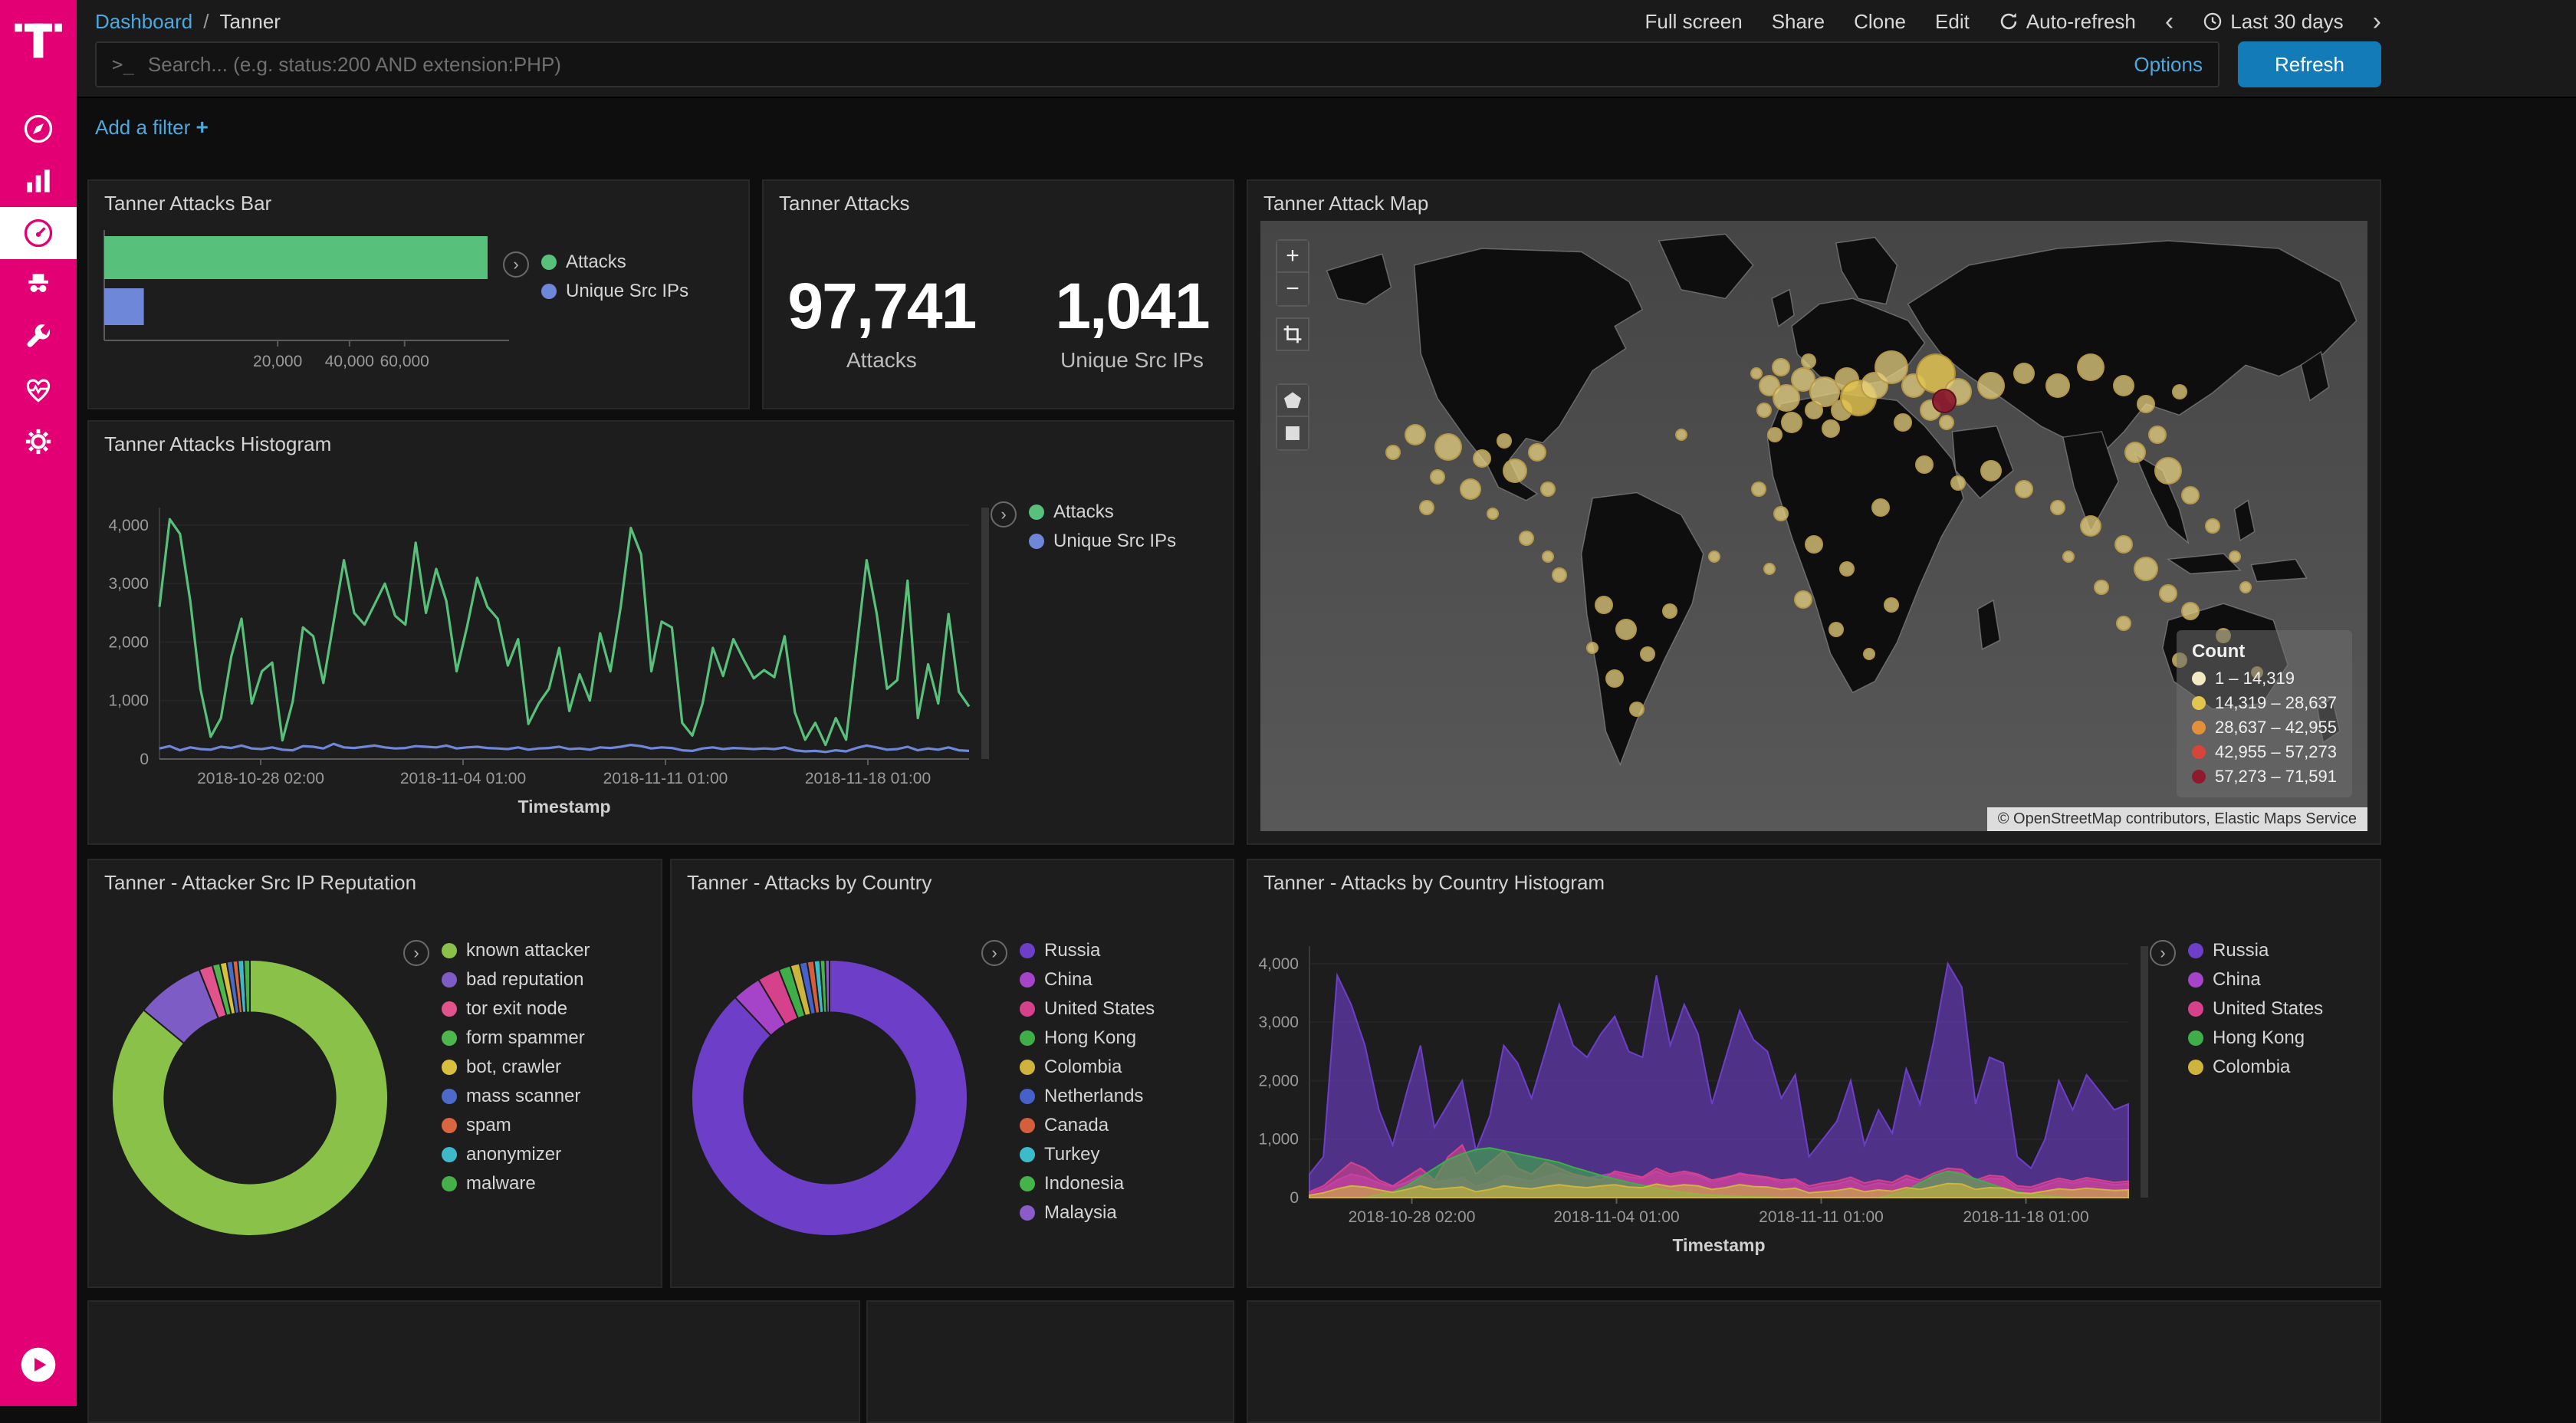  Describe the element at coordinates (516, 1125) in the screenshot. I see `legend-item: spam` at that location.